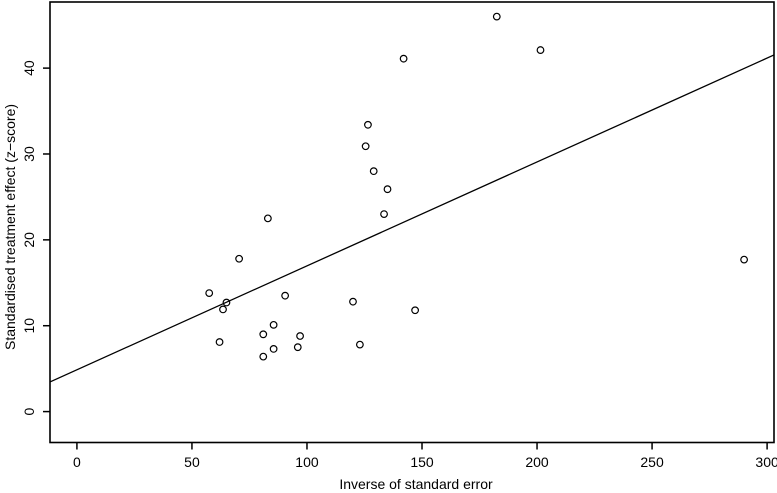 The image size is (777, 493). Describe the element at coordinates (29, 411) in the screenshot. I see `y-tick-label: 0` at that location.